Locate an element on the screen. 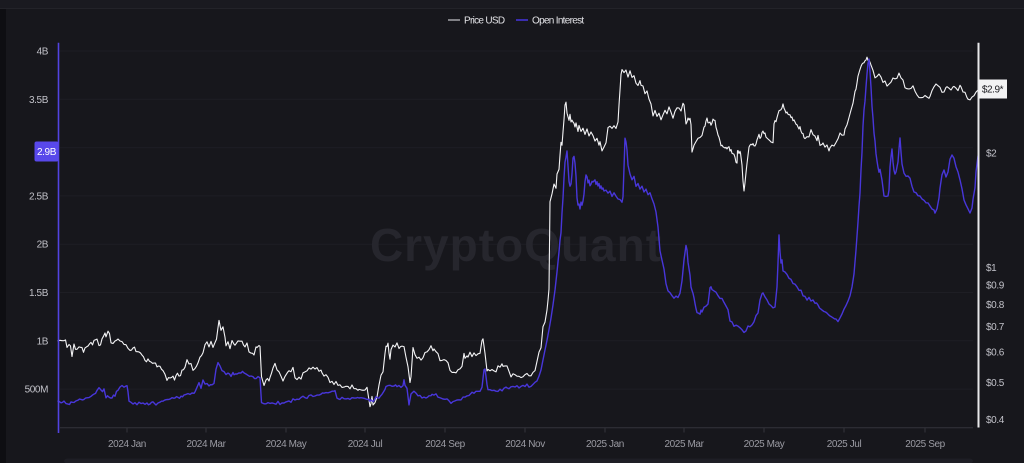 The image size is (1024, 463). svg-text: 2B is located at coordinates (43, 245).